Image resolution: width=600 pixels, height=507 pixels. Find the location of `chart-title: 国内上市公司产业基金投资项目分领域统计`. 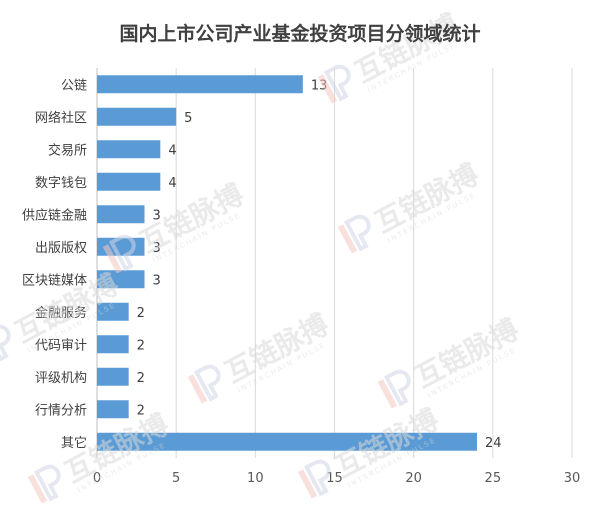

chart-title: 国内上市公司产业基金投资项目分领域统计 is located at coordinates (299, 33).